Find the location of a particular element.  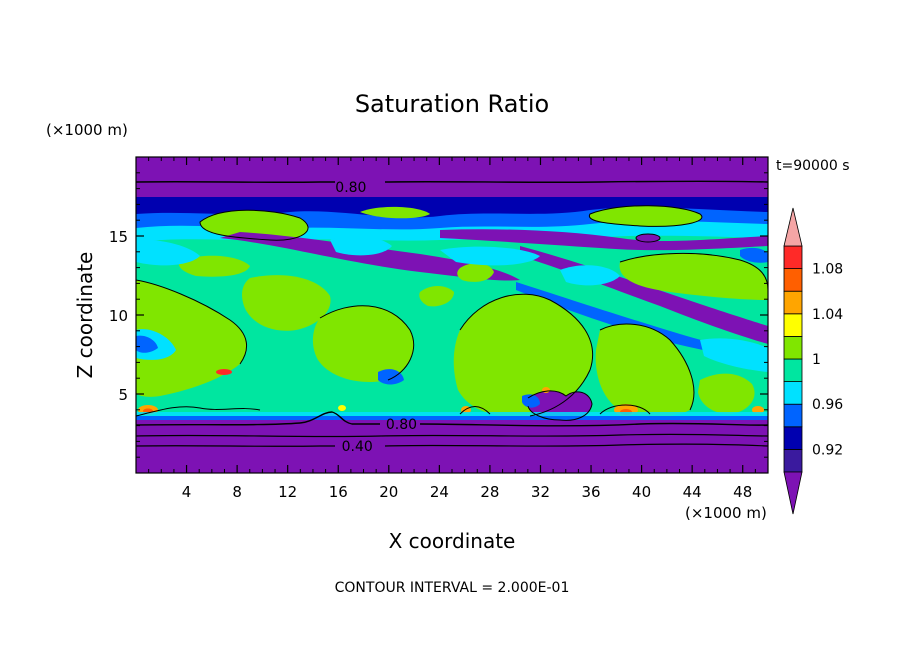

x-tick-label: 36 is located at coordinates (590, 492).